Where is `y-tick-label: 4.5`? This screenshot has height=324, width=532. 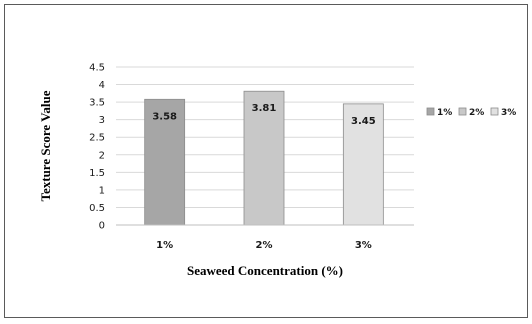 y-tick-label: 4.5 is located at coordinates (97, 68).